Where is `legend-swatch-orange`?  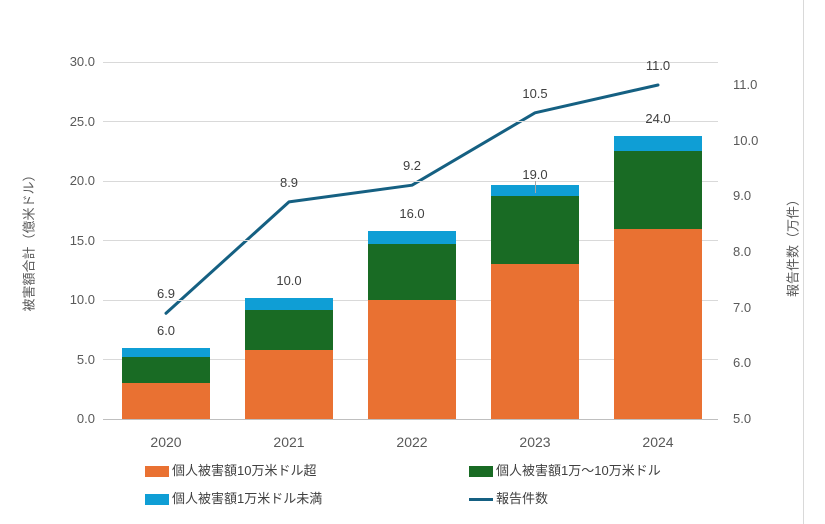 legend-swatch-orange is located at coordinates (157, 471).